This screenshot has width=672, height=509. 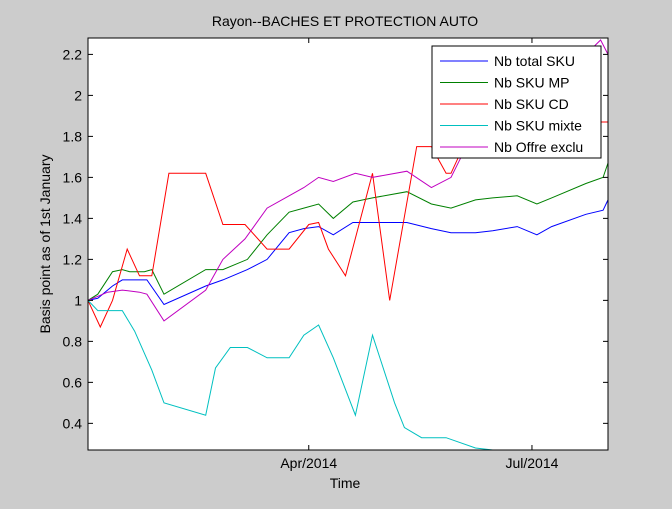 What do you see at coordinates (534, 61) in the screenshot?
I see `legend-label: Nb total SKU` at bounding box center [534, 61].